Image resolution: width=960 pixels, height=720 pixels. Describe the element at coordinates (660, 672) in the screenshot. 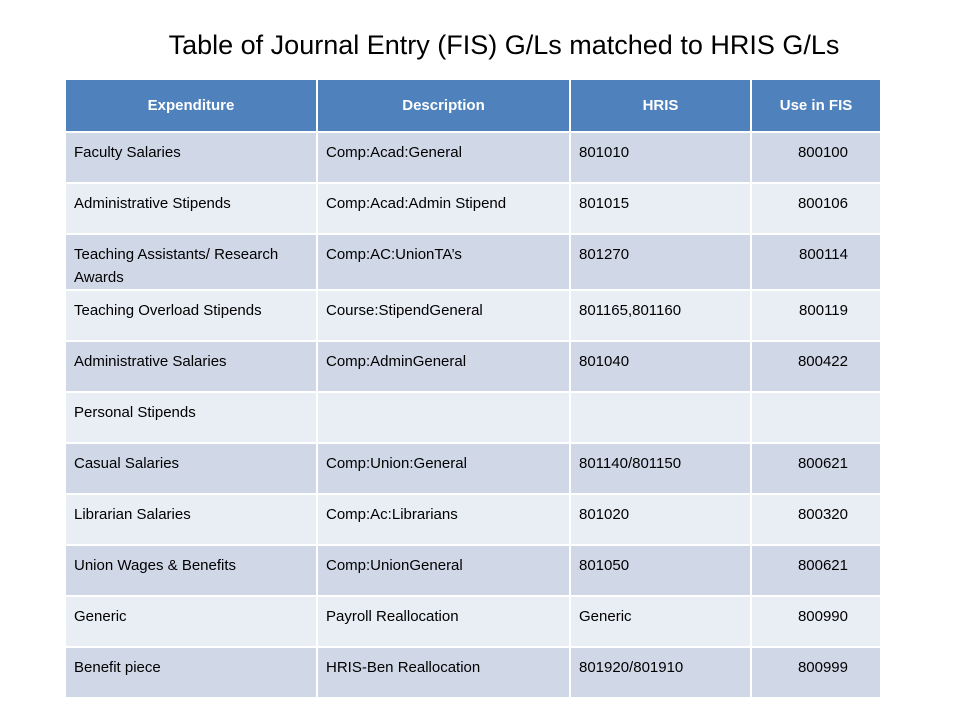

I see `hris-cell: 801920/801910` at that location.